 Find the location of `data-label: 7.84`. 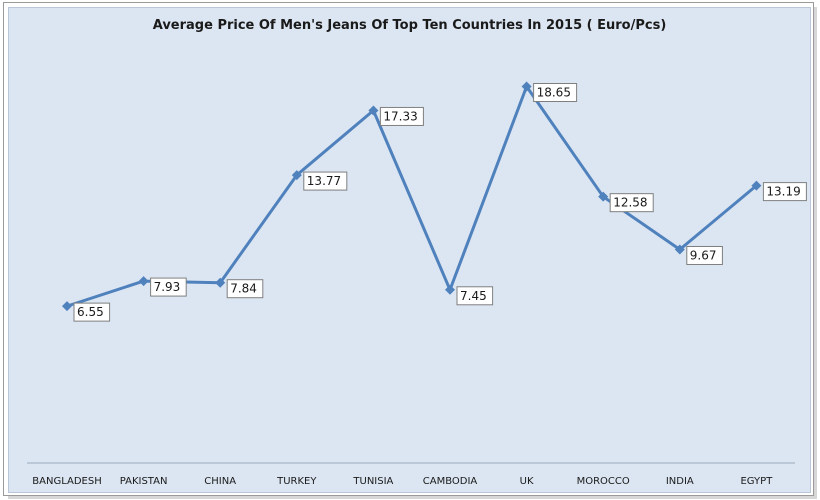

data-label: 7.84 is located at coordinates (243, 289).